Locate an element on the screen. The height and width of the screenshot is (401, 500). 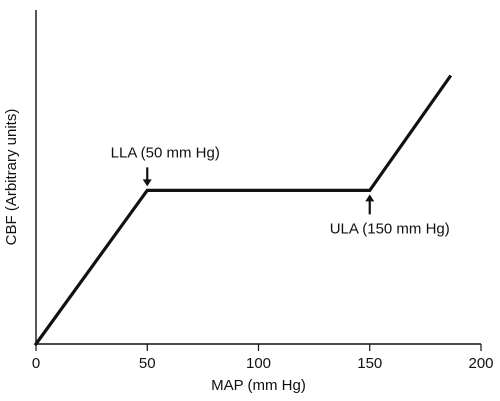
x-axis-ticks: 0 50 100 150 200 is located at coordinates (263, 358).